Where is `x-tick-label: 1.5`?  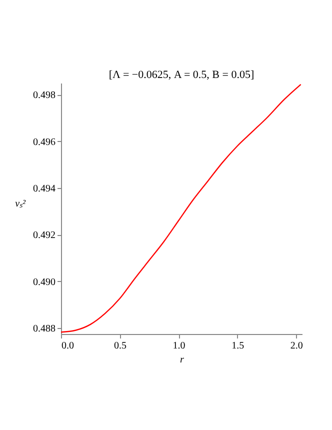
x-tick-label: 1.5 is located at coordinates (238, 346).